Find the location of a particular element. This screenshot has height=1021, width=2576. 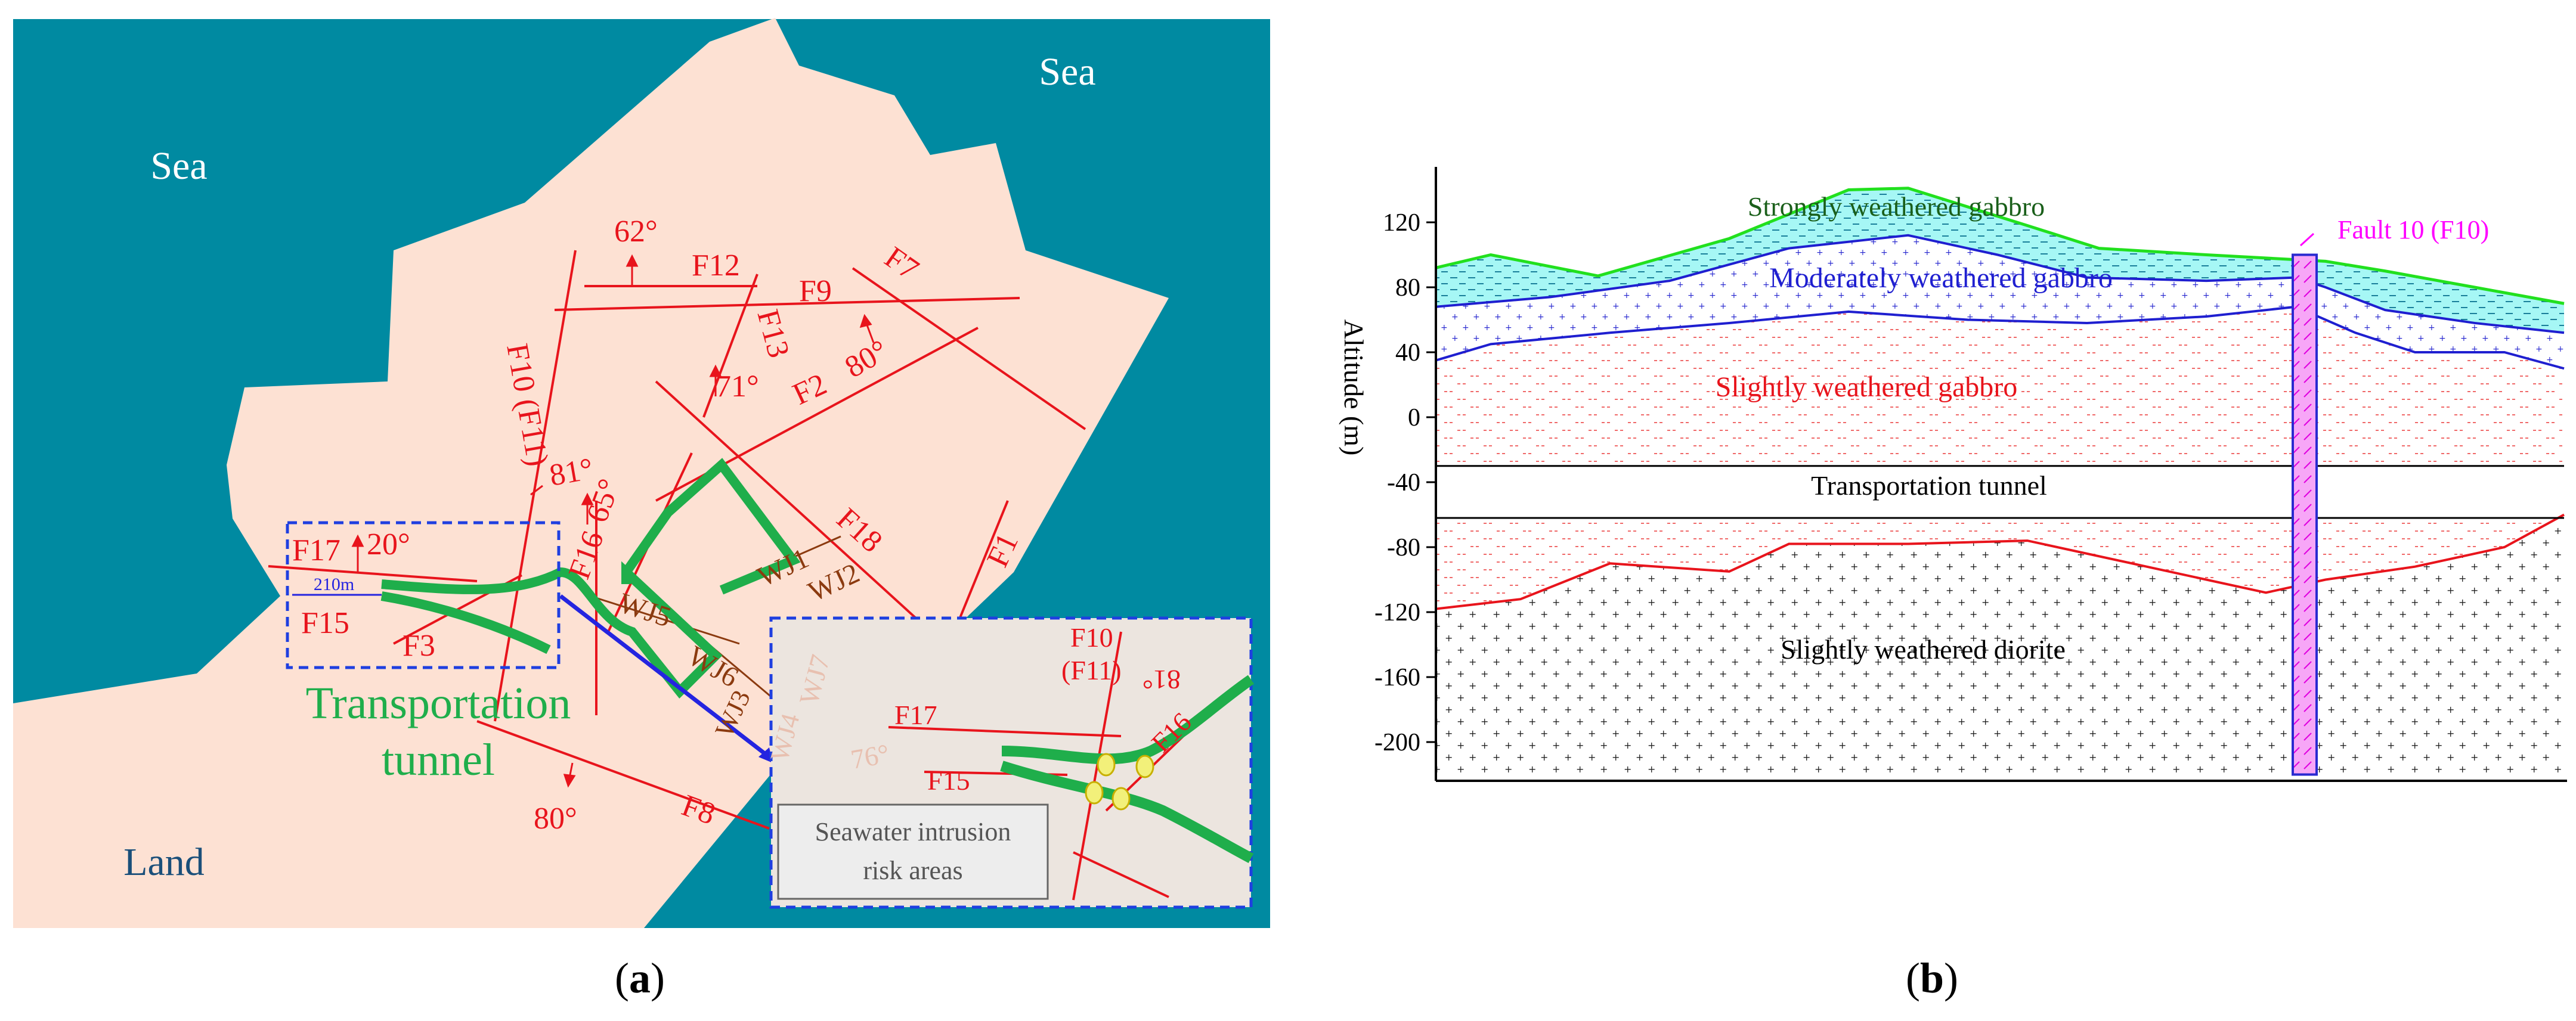

fault-f7-line is located at coordinates (969, 349).